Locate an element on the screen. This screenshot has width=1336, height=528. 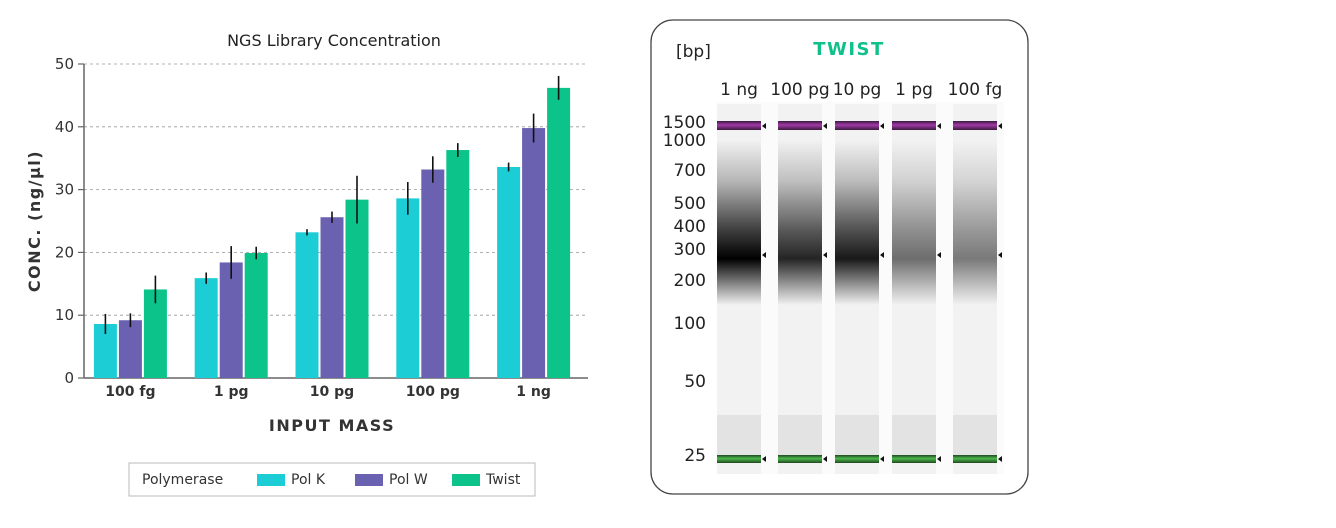
x-category-label: 1 ng is located at coordinates (533, 392).